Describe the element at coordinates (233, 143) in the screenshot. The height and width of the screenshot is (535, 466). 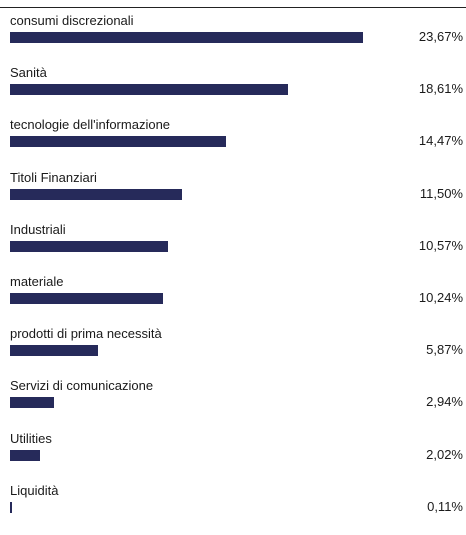
I see `bar-row: tecnologie dell'informazione 14,47%` at that location.